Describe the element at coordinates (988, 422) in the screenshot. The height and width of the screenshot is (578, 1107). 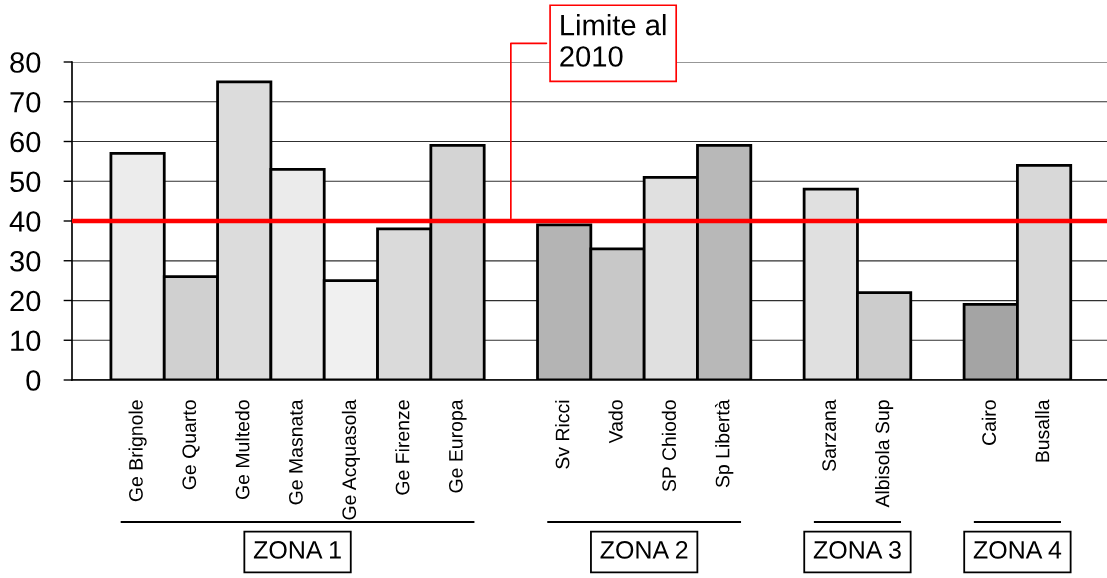
I see `x-tick-label: Cairo` at that location.